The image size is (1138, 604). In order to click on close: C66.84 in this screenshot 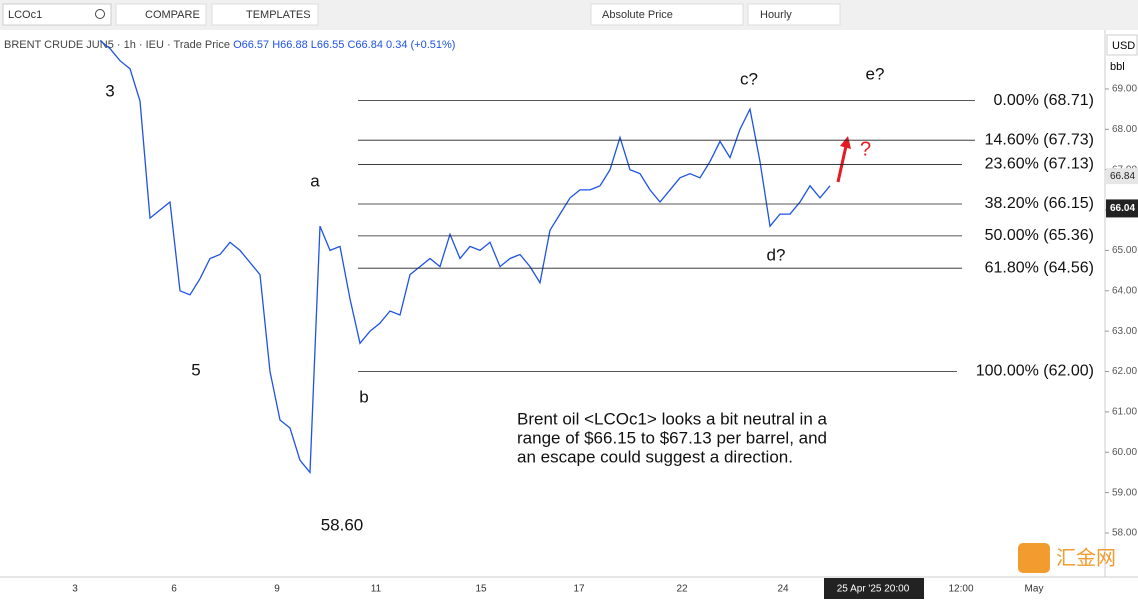, I will do `click(364, 45)`.